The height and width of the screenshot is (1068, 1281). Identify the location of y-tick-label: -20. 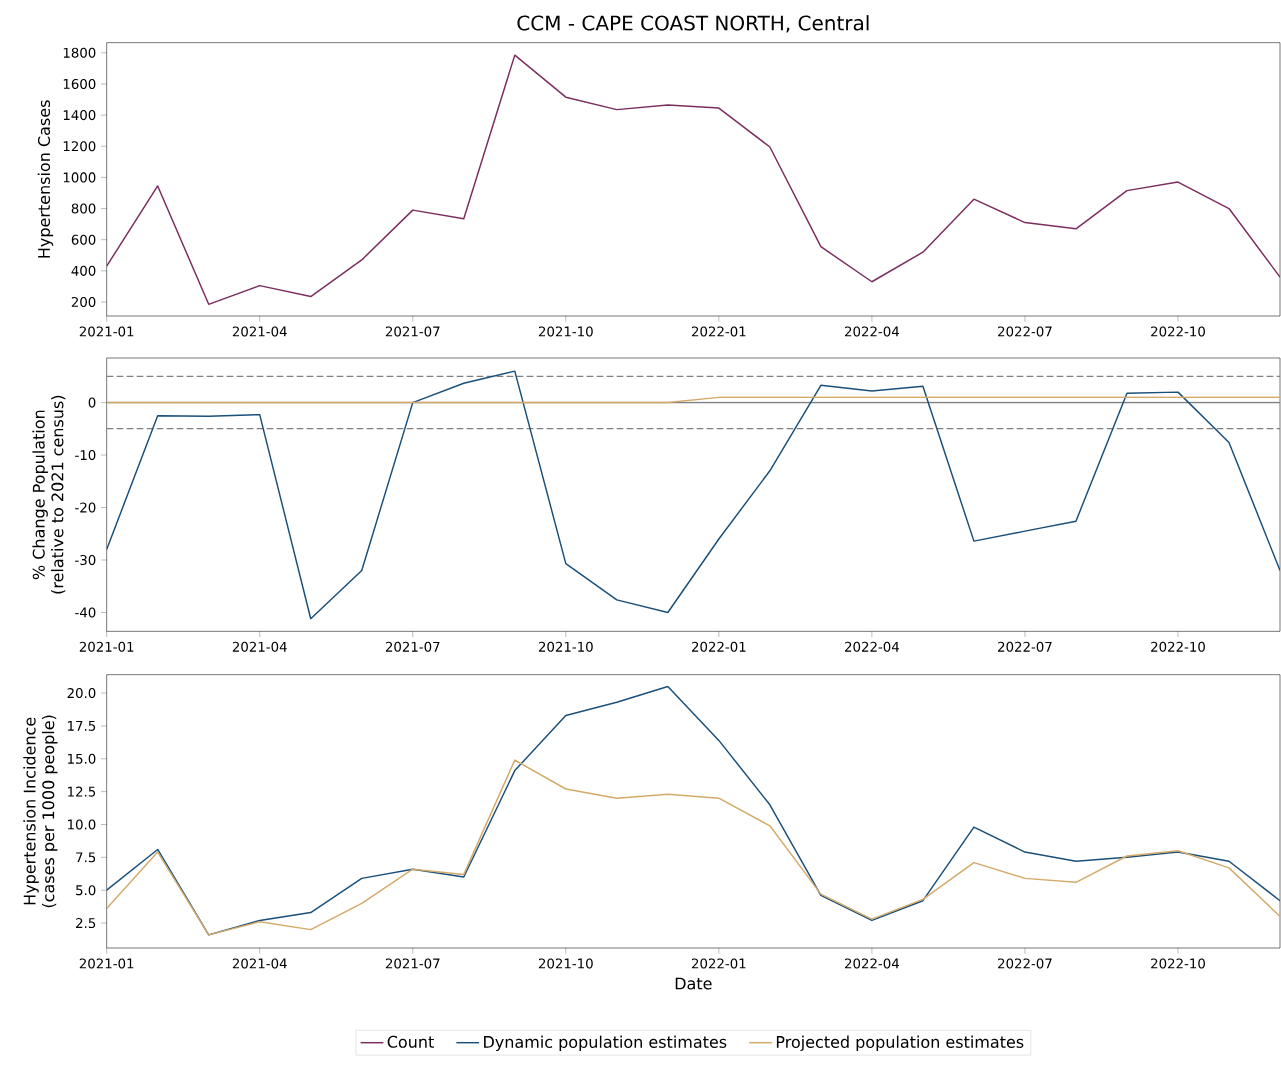
(85, 507).